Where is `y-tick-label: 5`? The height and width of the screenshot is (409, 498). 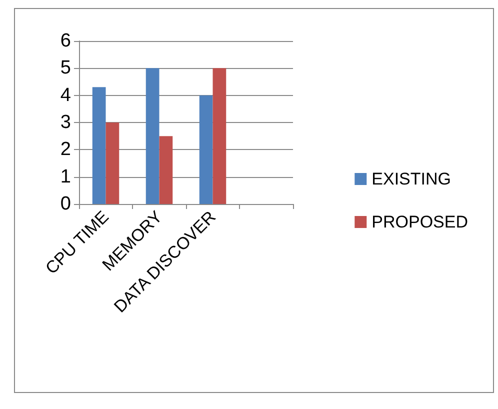
y-tick-label: 5 is located at coordinates (65, 68).